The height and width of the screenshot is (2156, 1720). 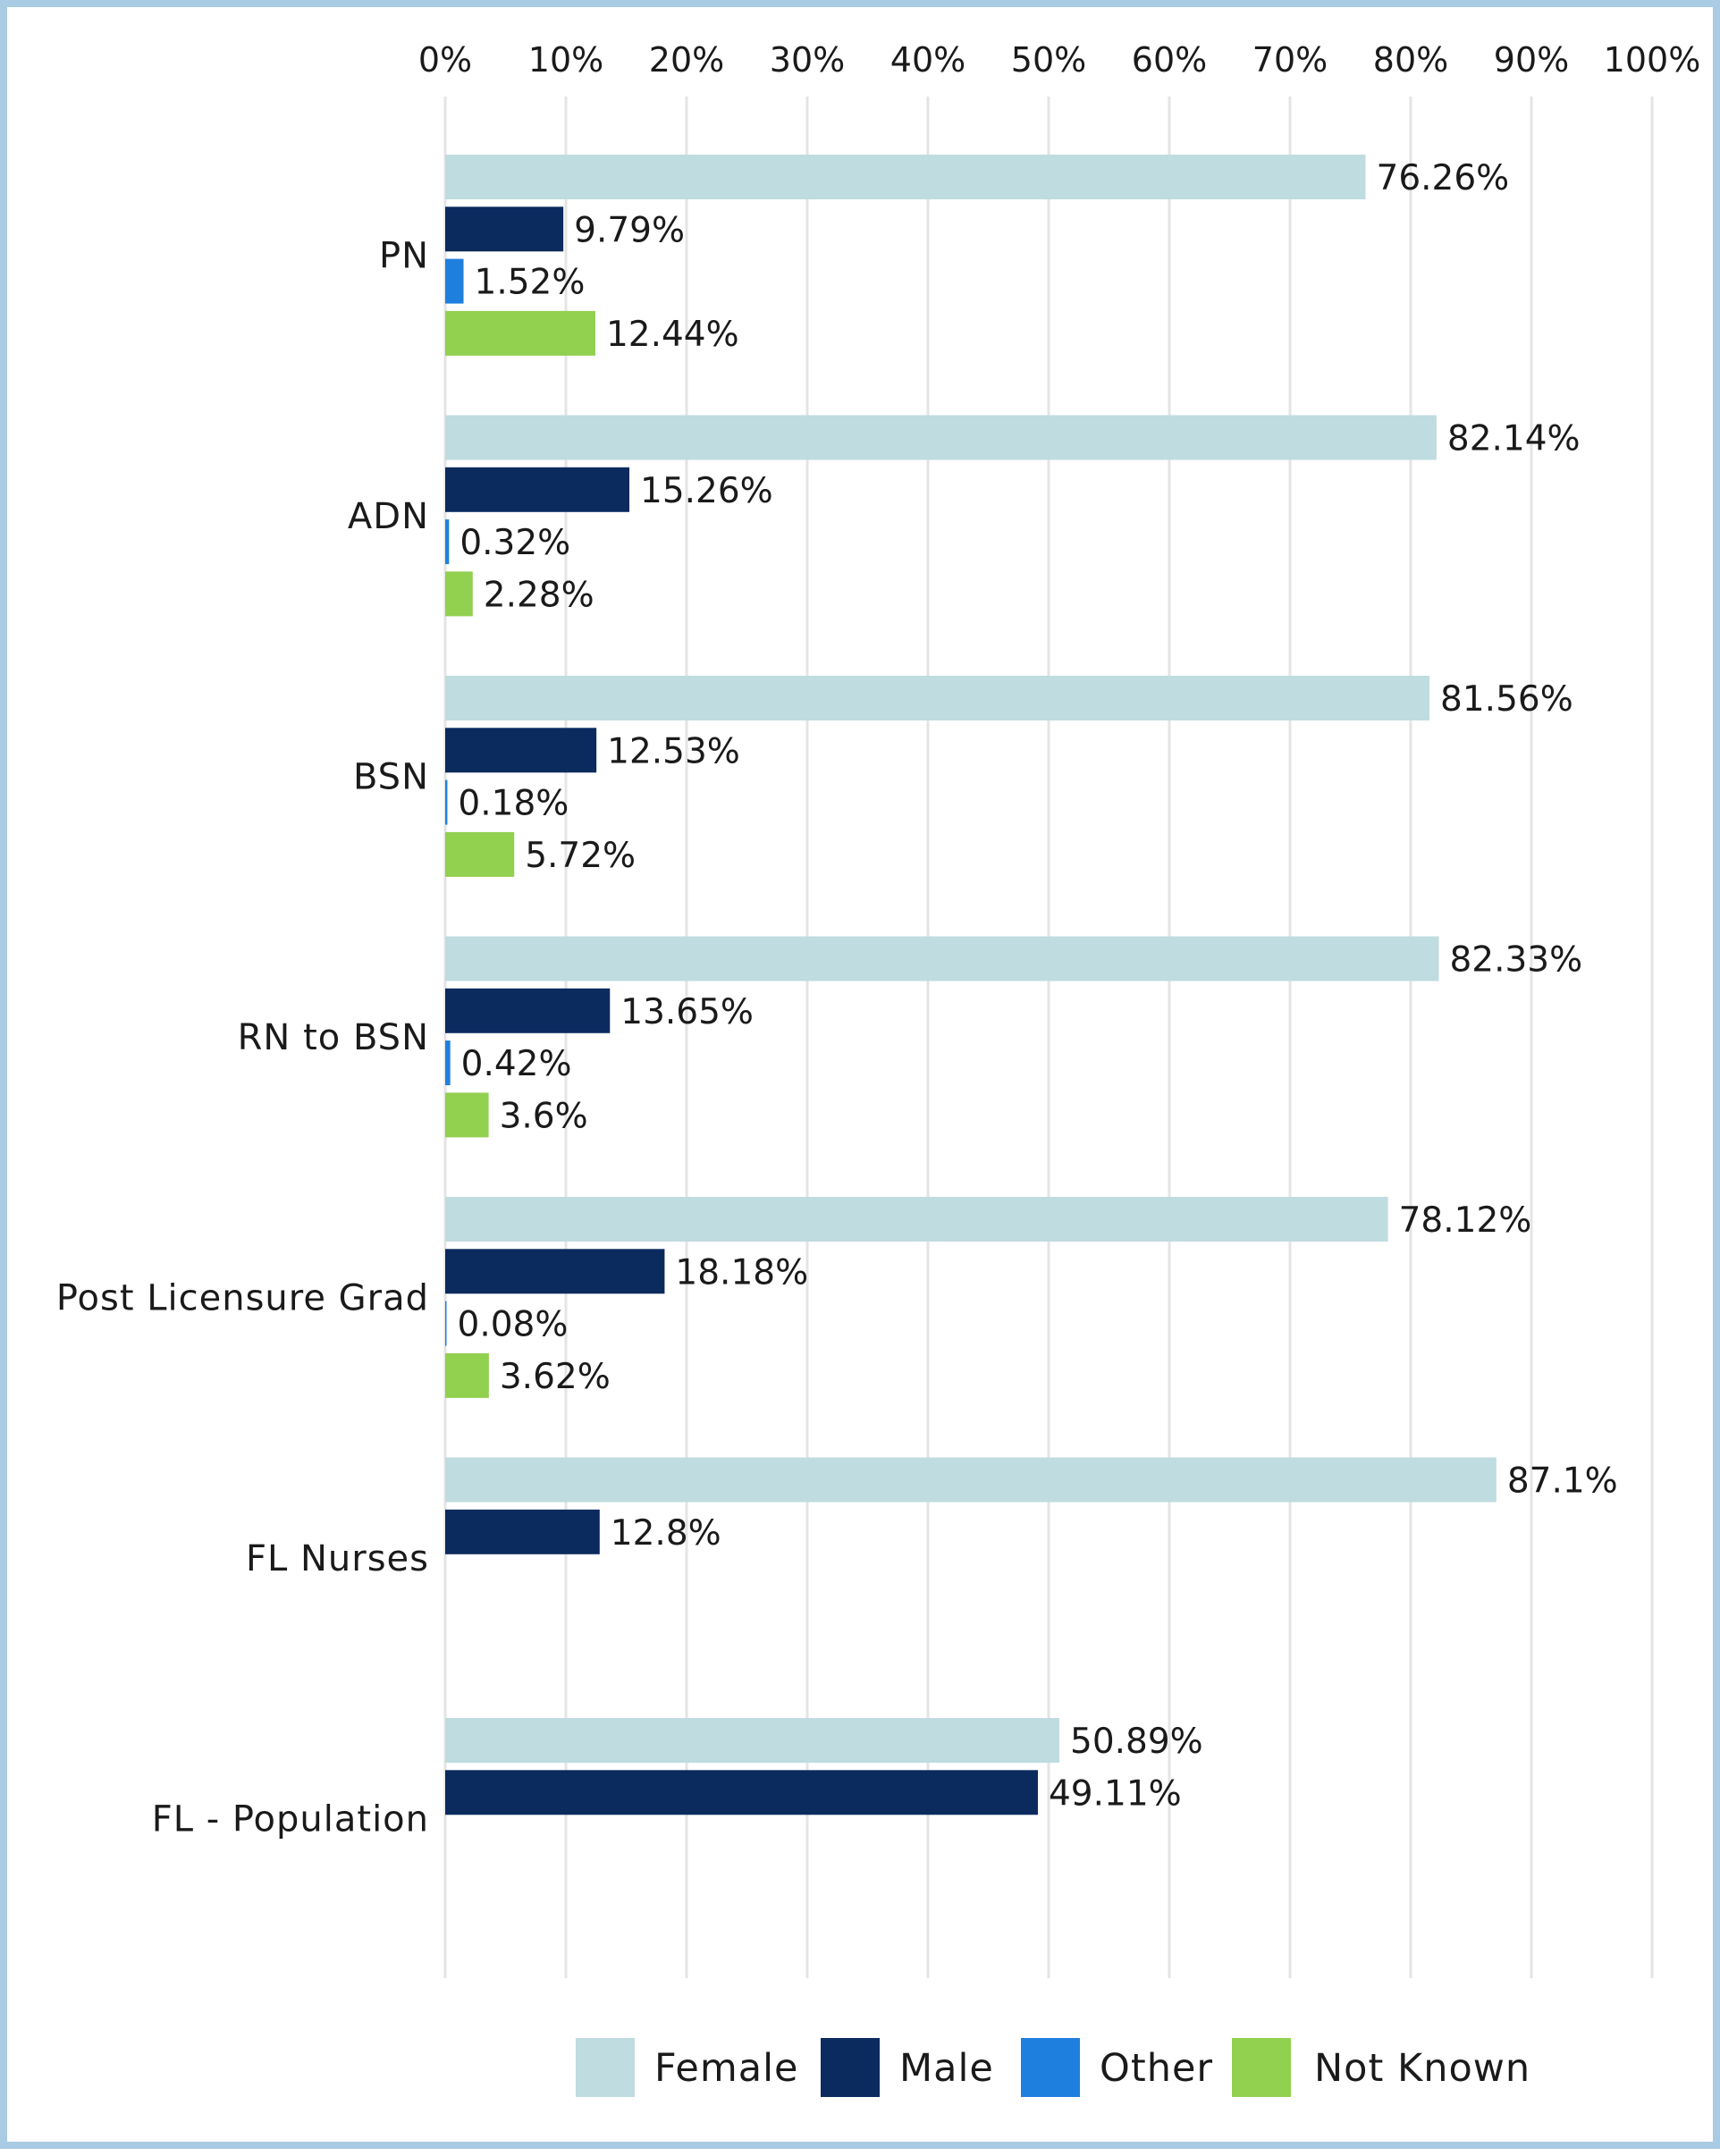 I want to click on data-label-adn-female: 82.14%, so click(x=1514, y=439).